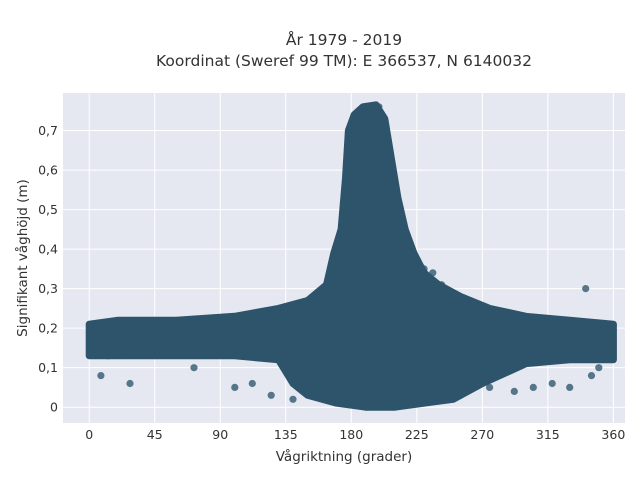 Image resolution: width=640 pixels, height=480 pixels. What do you see at coordinates (155, 434) in the screenshot?
I see `x-tick-label: 45` at bounding box center [155, 434].